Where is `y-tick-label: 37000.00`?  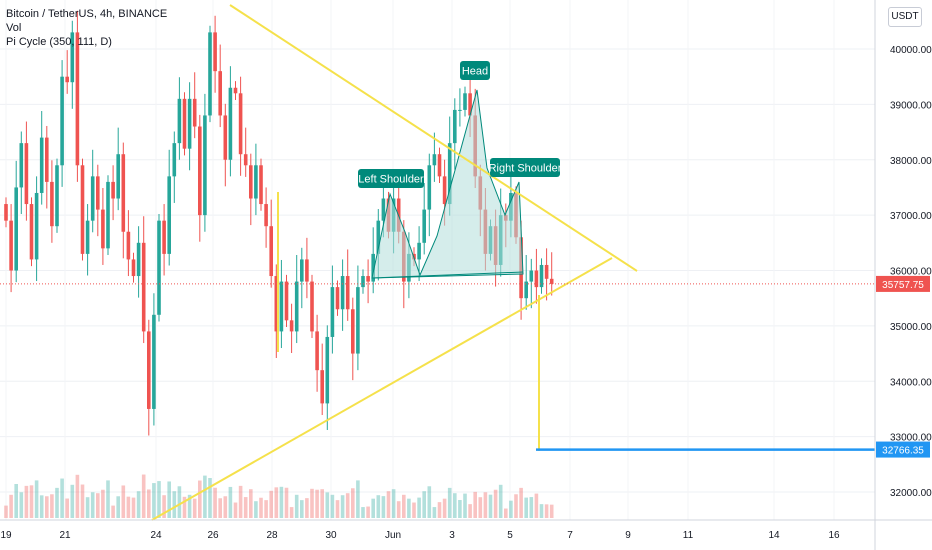 y-tick-label: 37000.00 is located at coordinates (911, 216).